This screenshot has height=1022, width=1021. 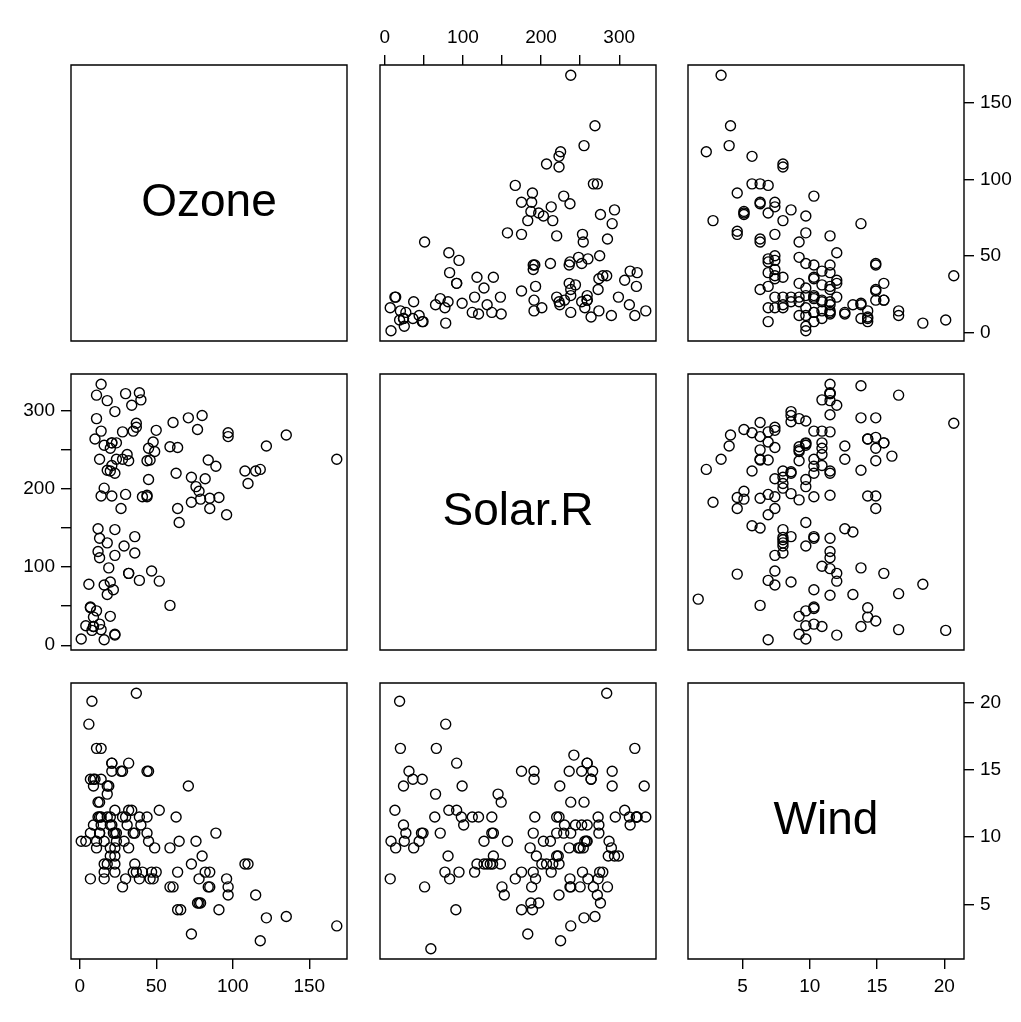 What do you see at coordinates (991, 769) in the screenshot?
I see `y-tick-label: 15` at bounding box center [991, 769].